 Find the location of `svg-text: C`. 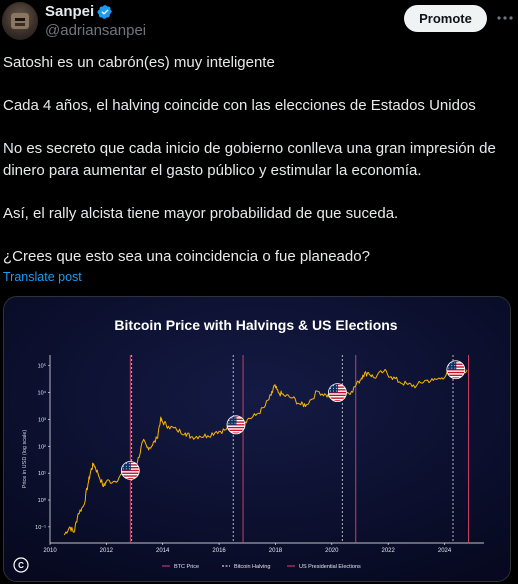

svg-text: C is located at coordinates (21, 565).